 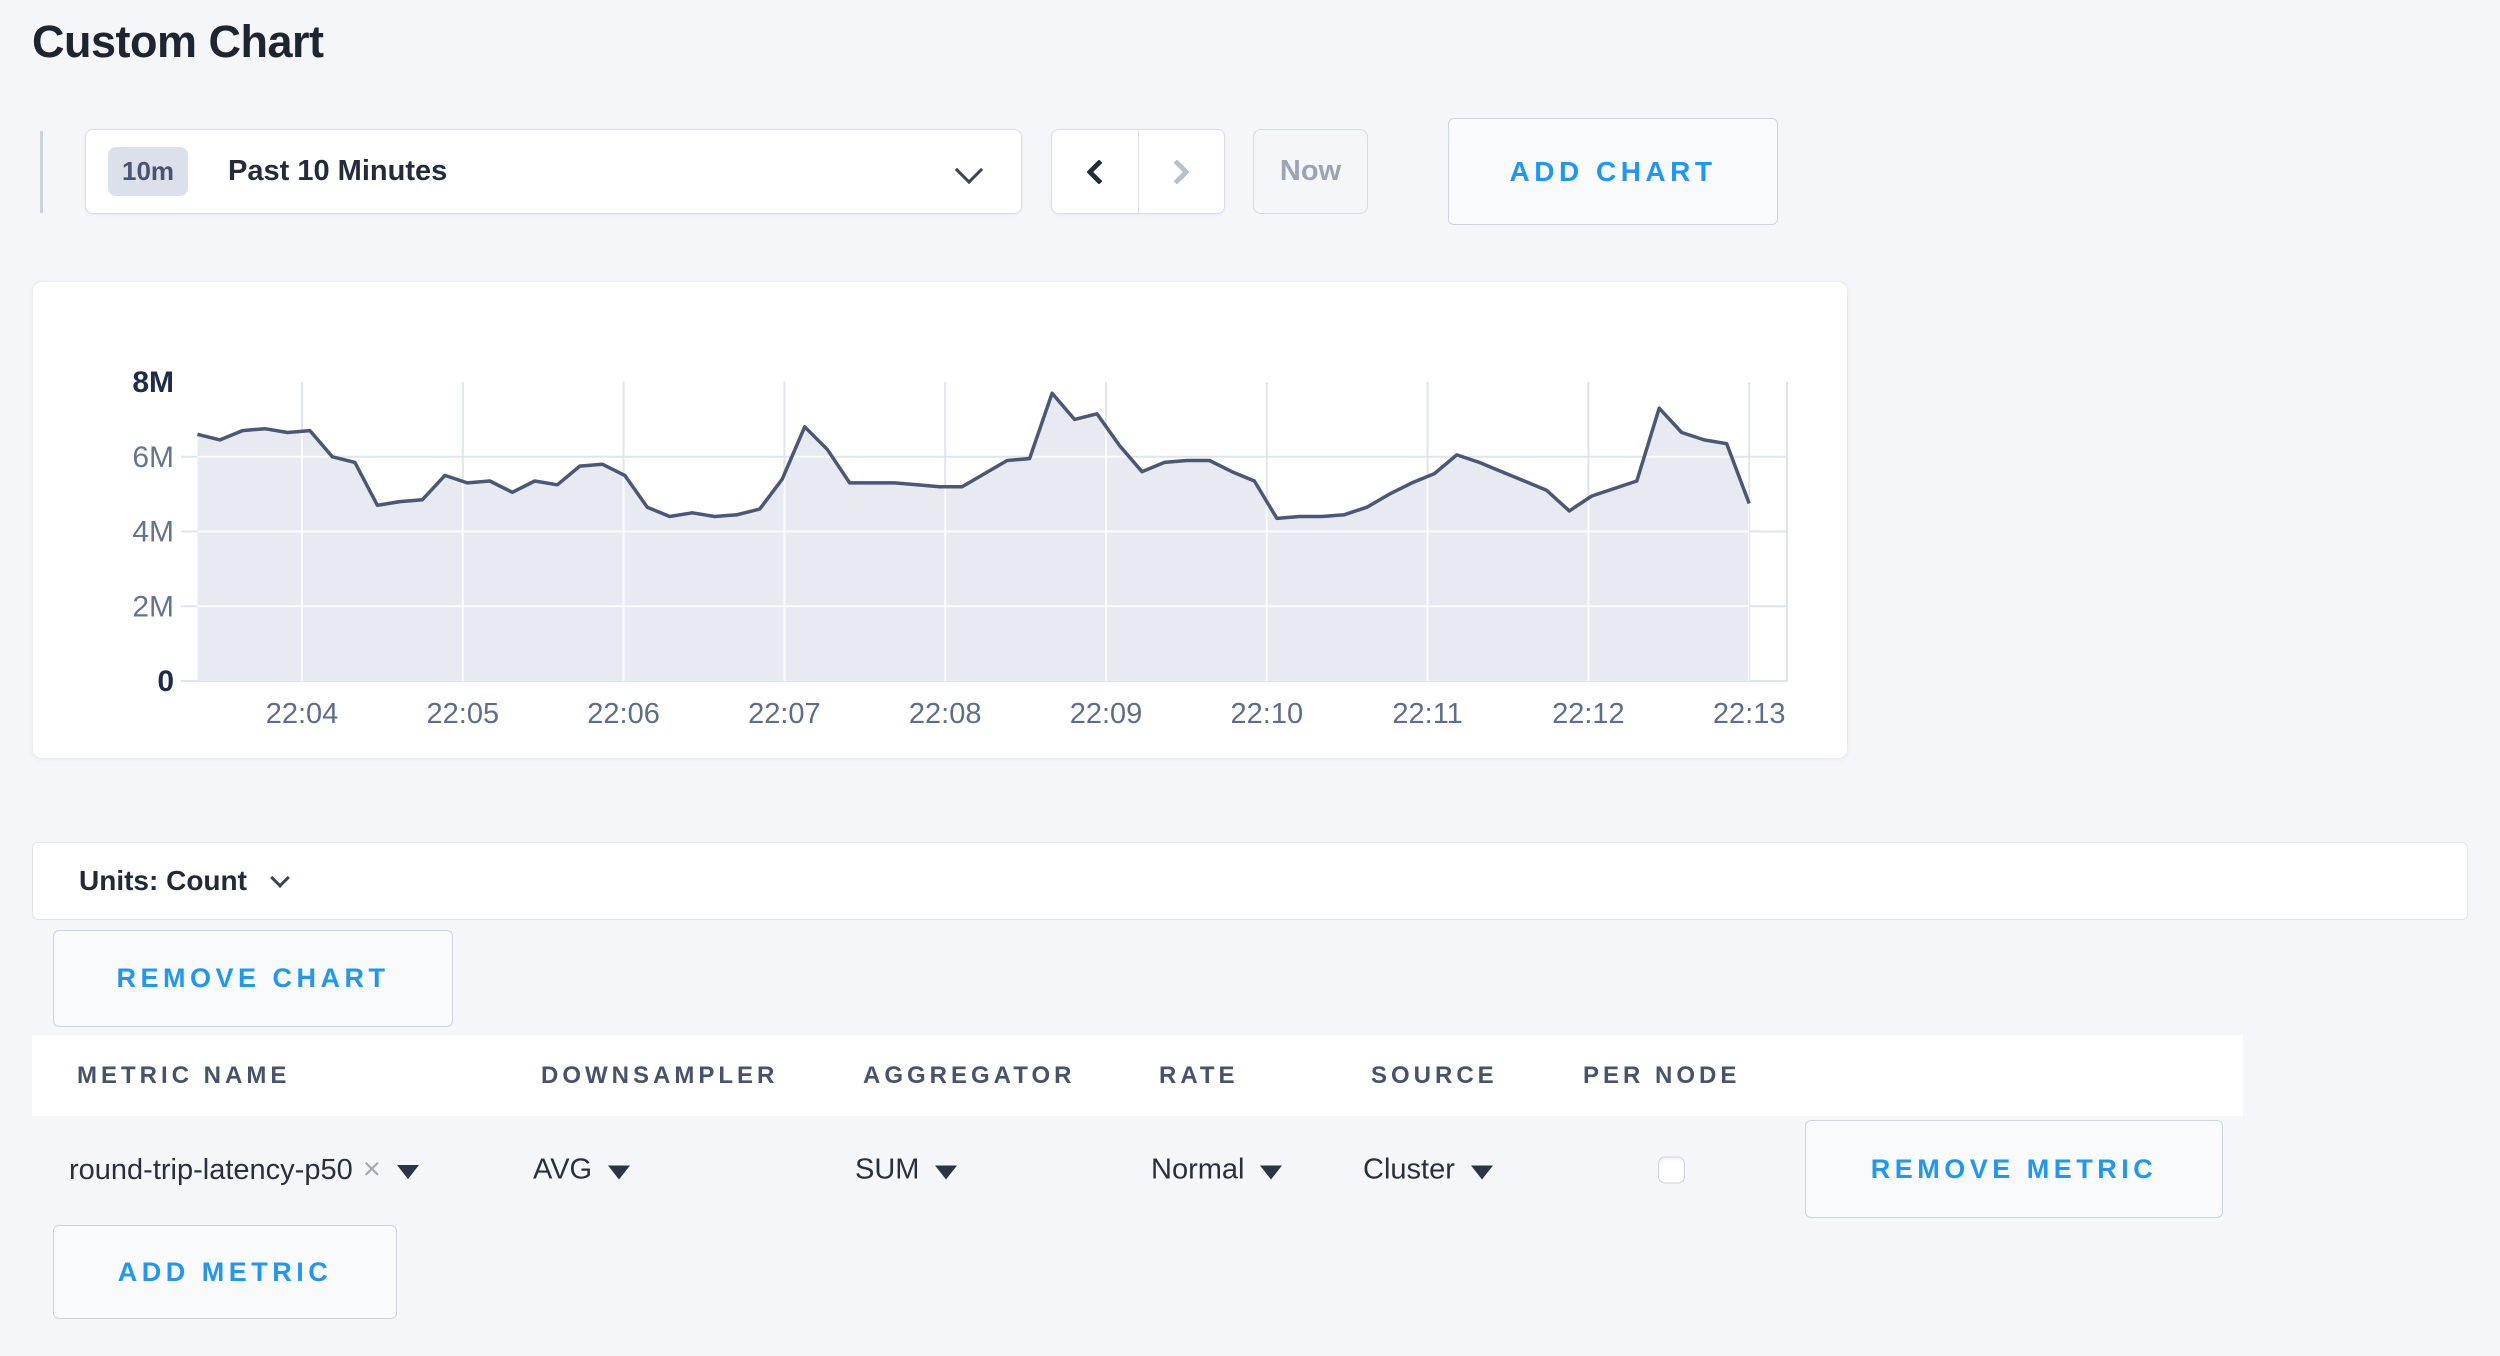 I want to click on svg-text: 4M, so click(x=153, y=532).